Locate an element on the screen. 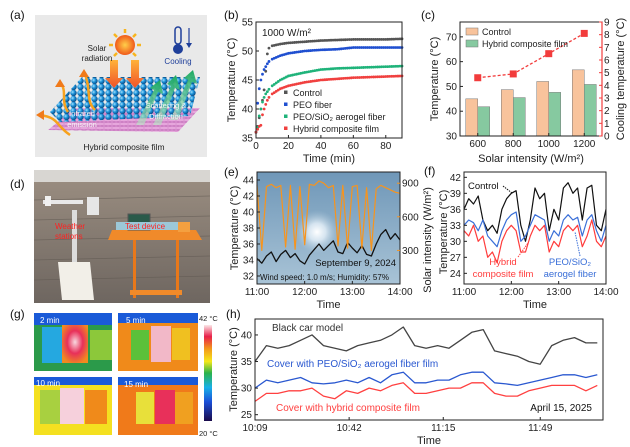 The height and width of the screenshot is (447, 630). solar-intensity-line is located at coordinates (328, 215).